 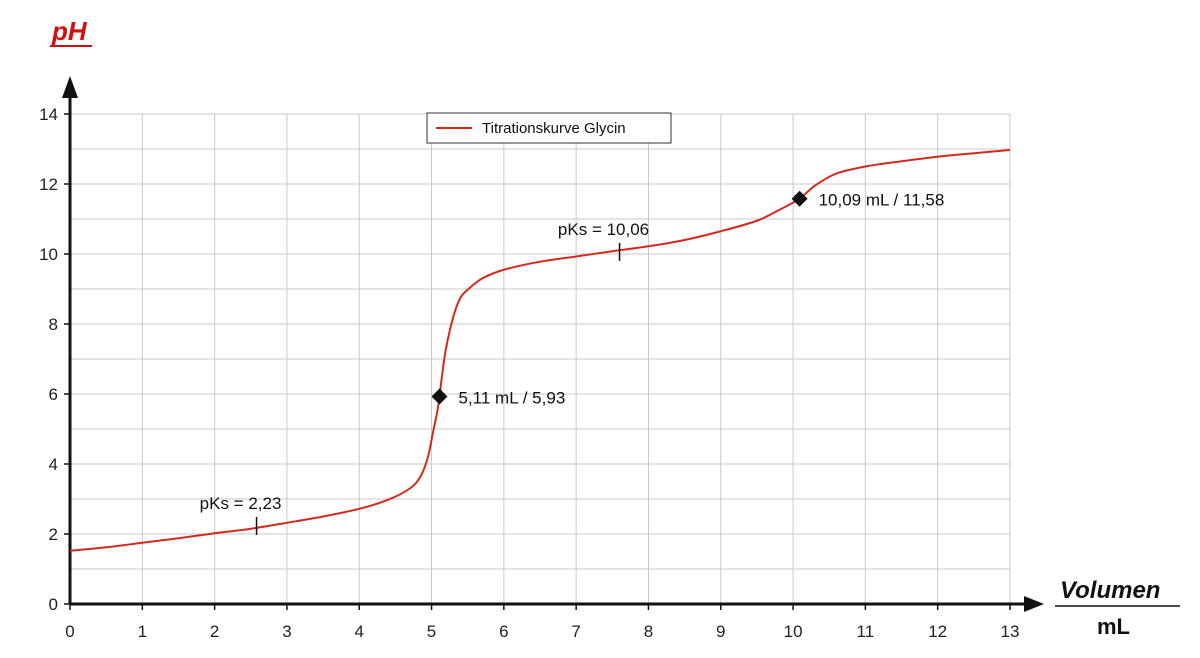 What do you see at coordinates (53, 394) in the screenshot?
I see `y-tick-label: 6` at bounding box center [53, 394].